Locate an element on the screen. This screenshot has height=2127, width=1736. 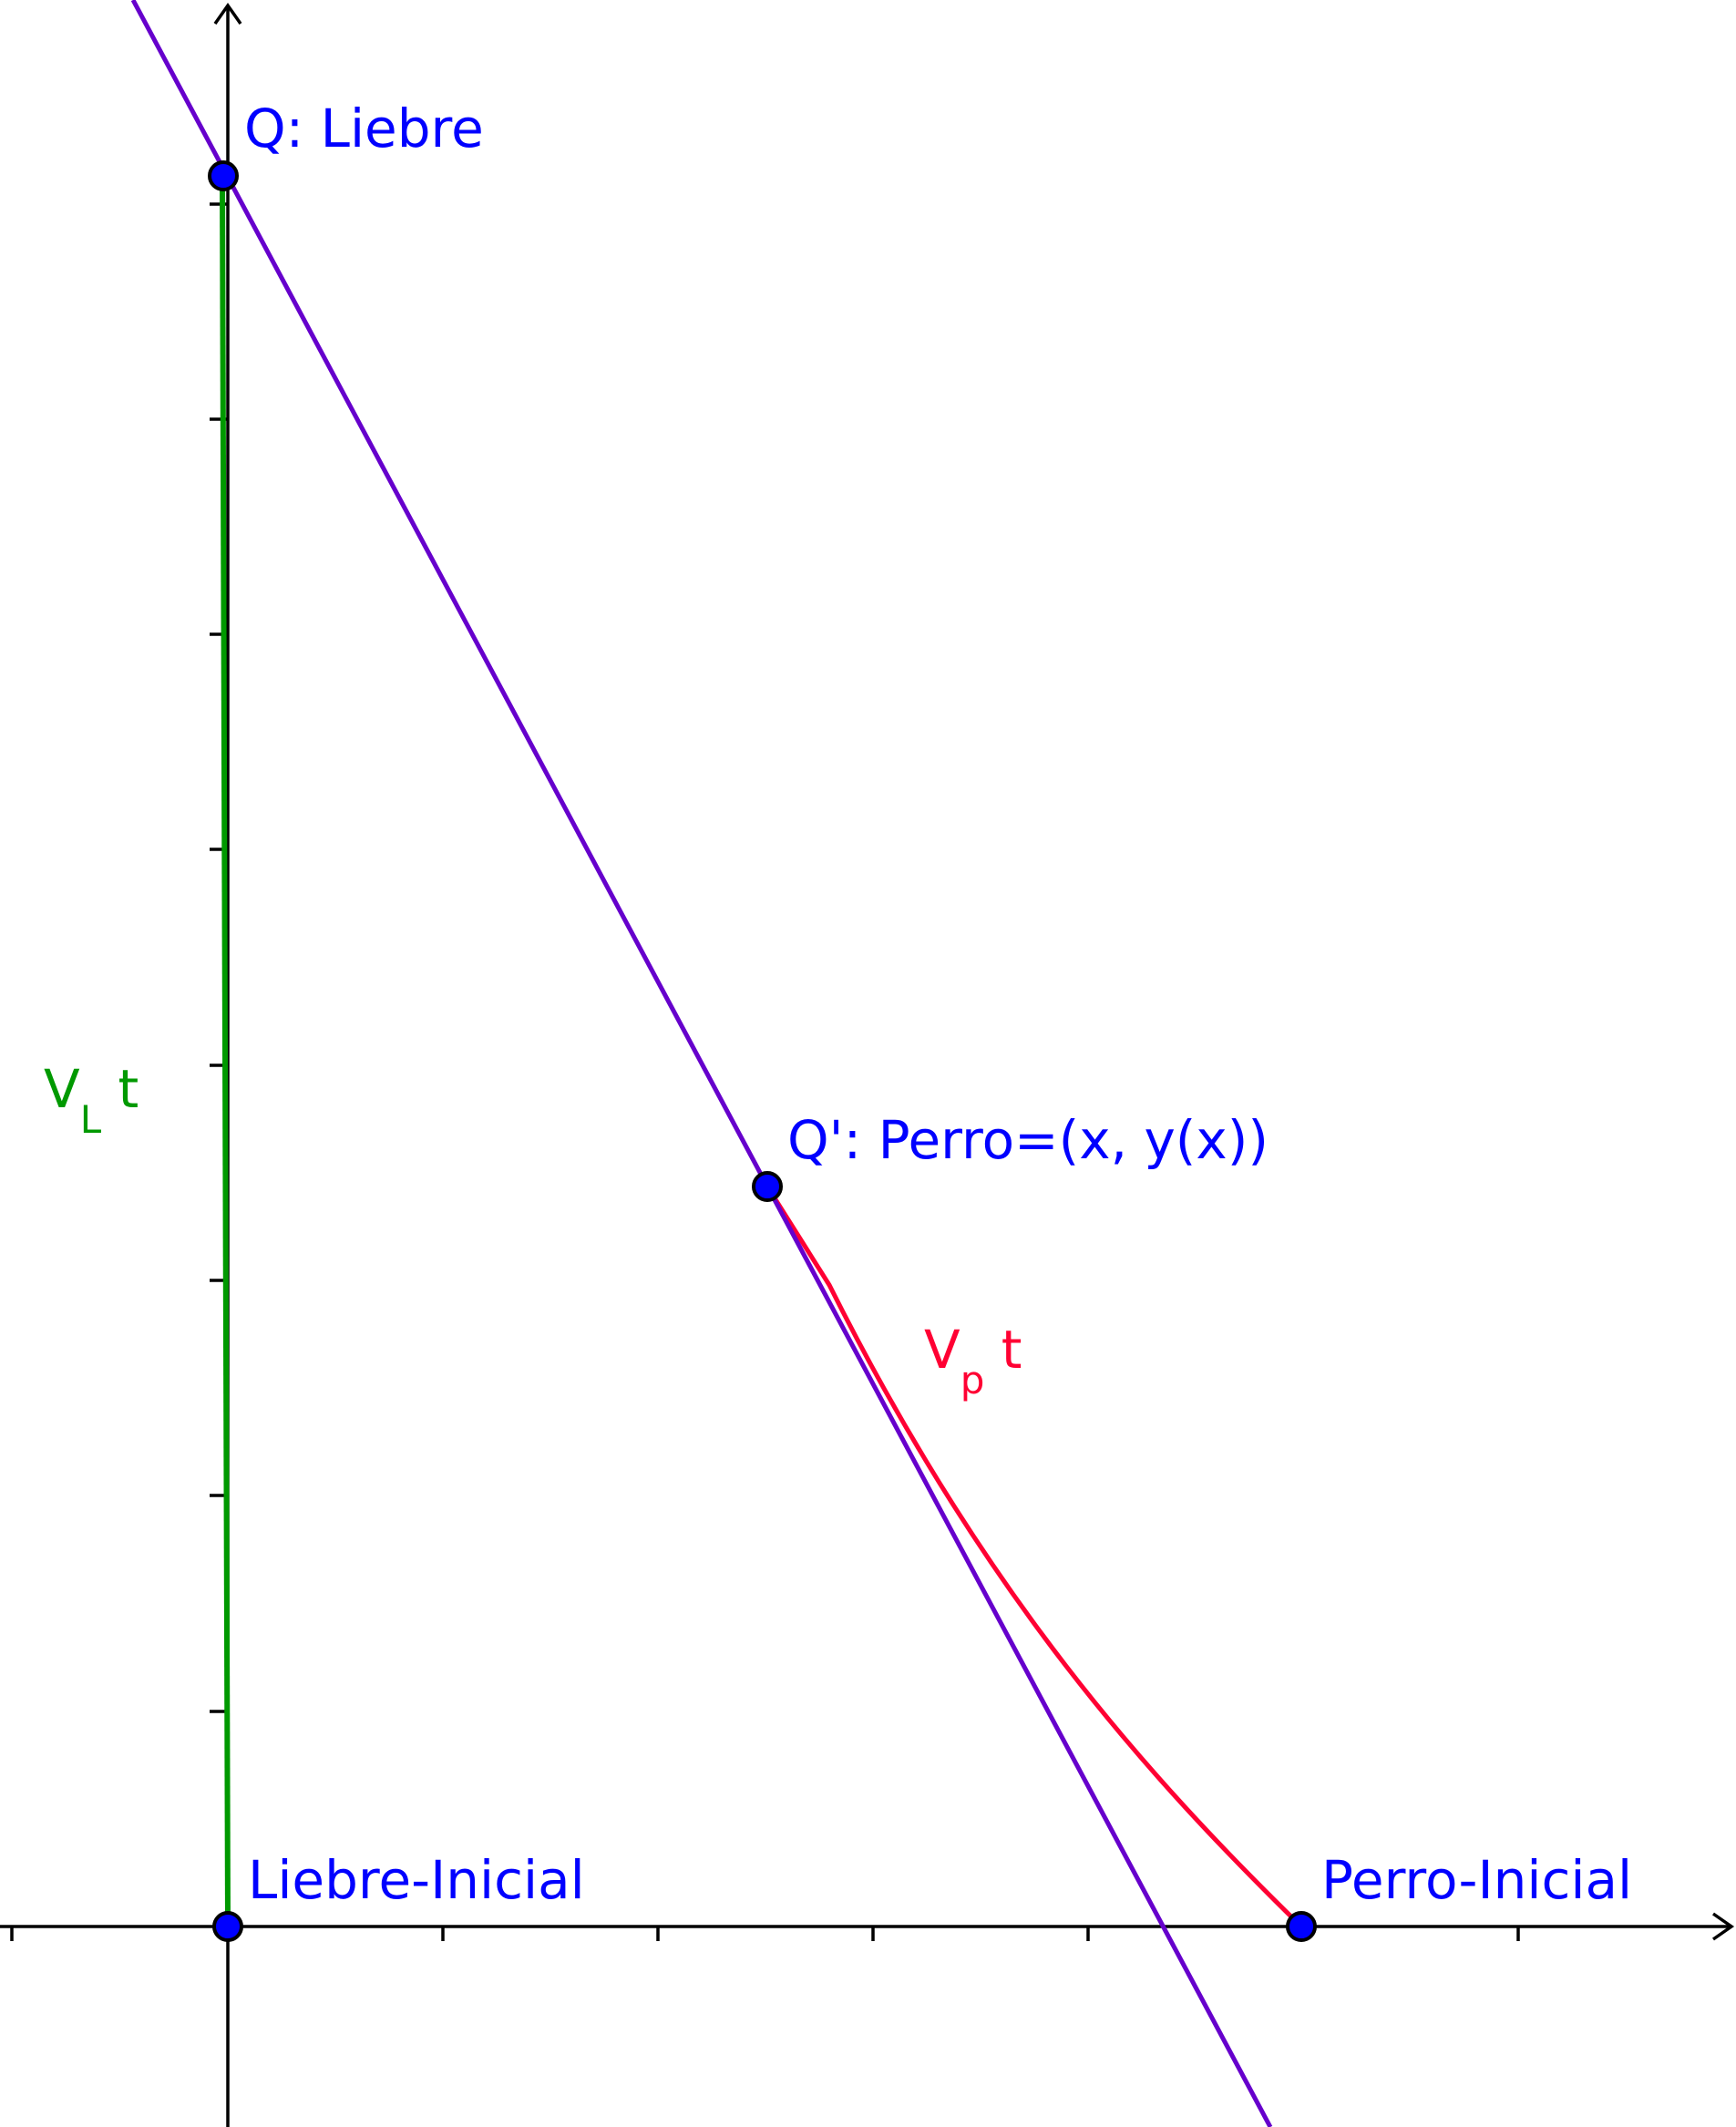
point-liebre is located at coordinates (223, 175).